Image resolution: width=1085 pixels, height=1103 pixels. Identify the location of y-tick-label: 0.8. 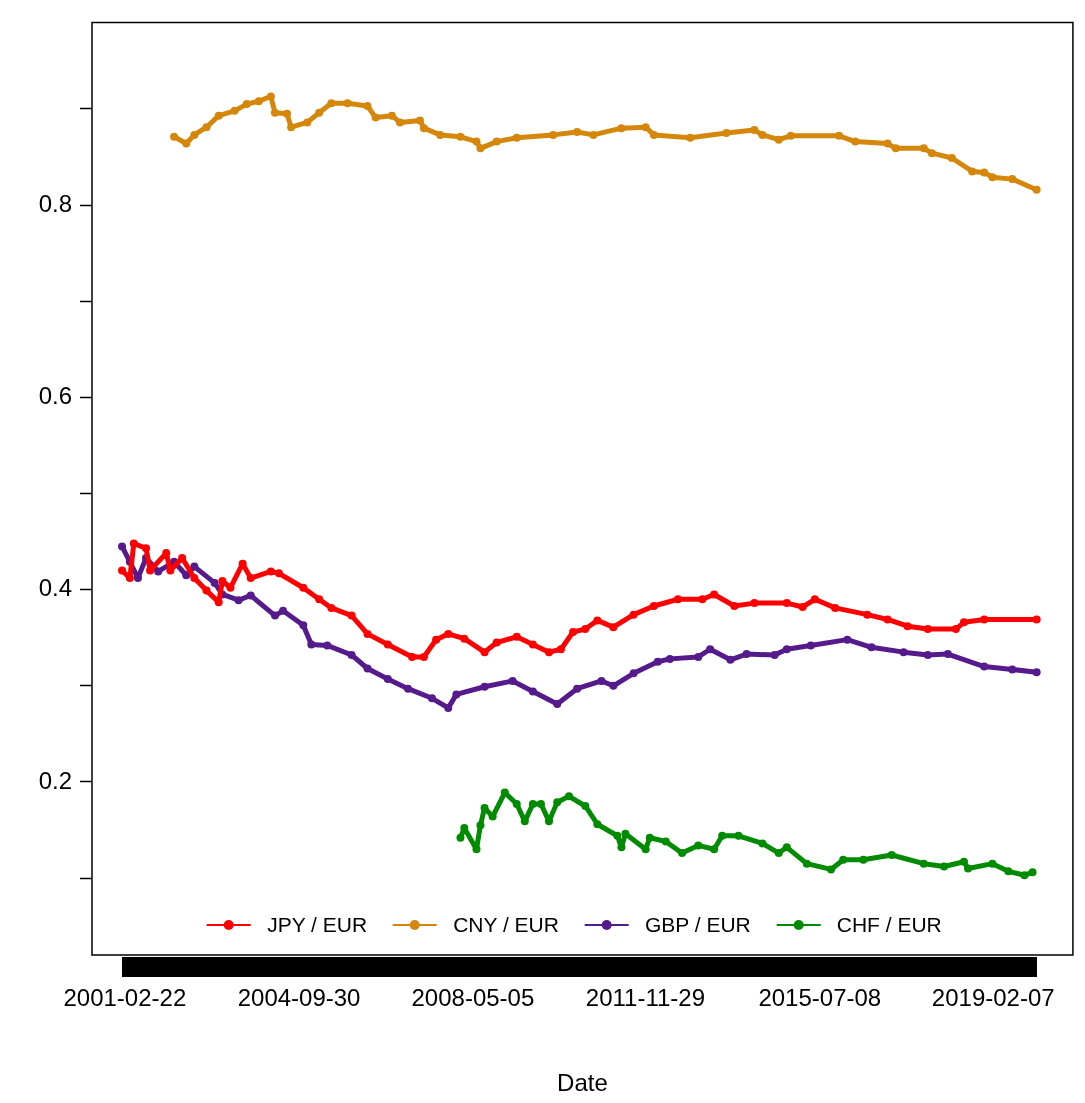
(55, 203).